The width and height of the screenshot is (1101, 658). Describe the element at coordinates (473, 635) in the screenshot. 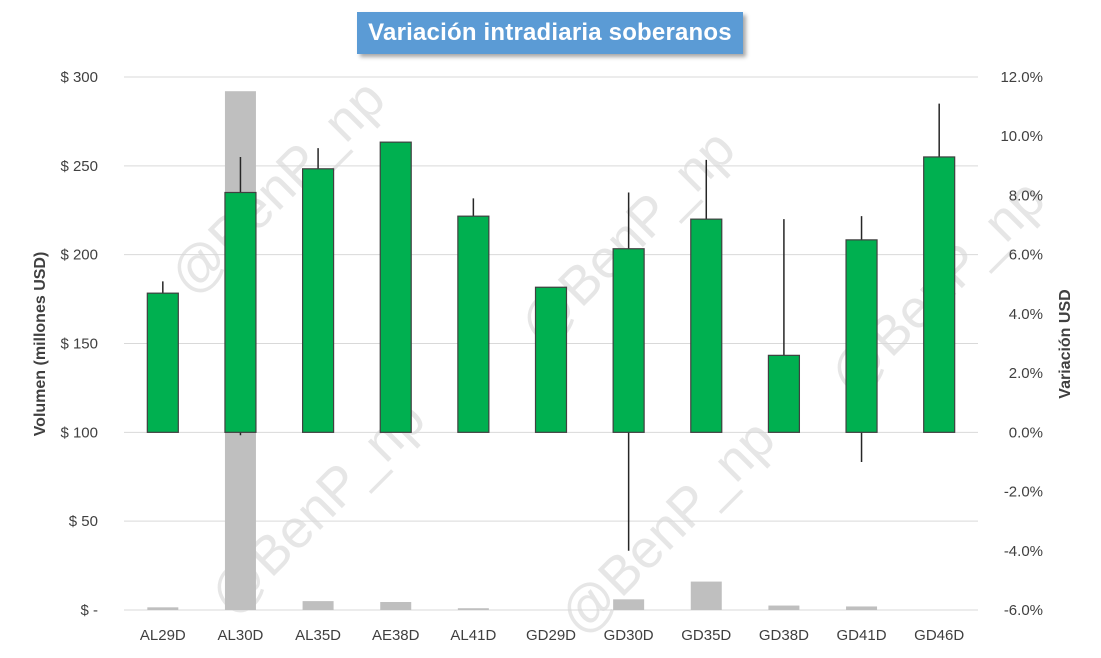

I see `x-tick-label: AL41D` at that location.